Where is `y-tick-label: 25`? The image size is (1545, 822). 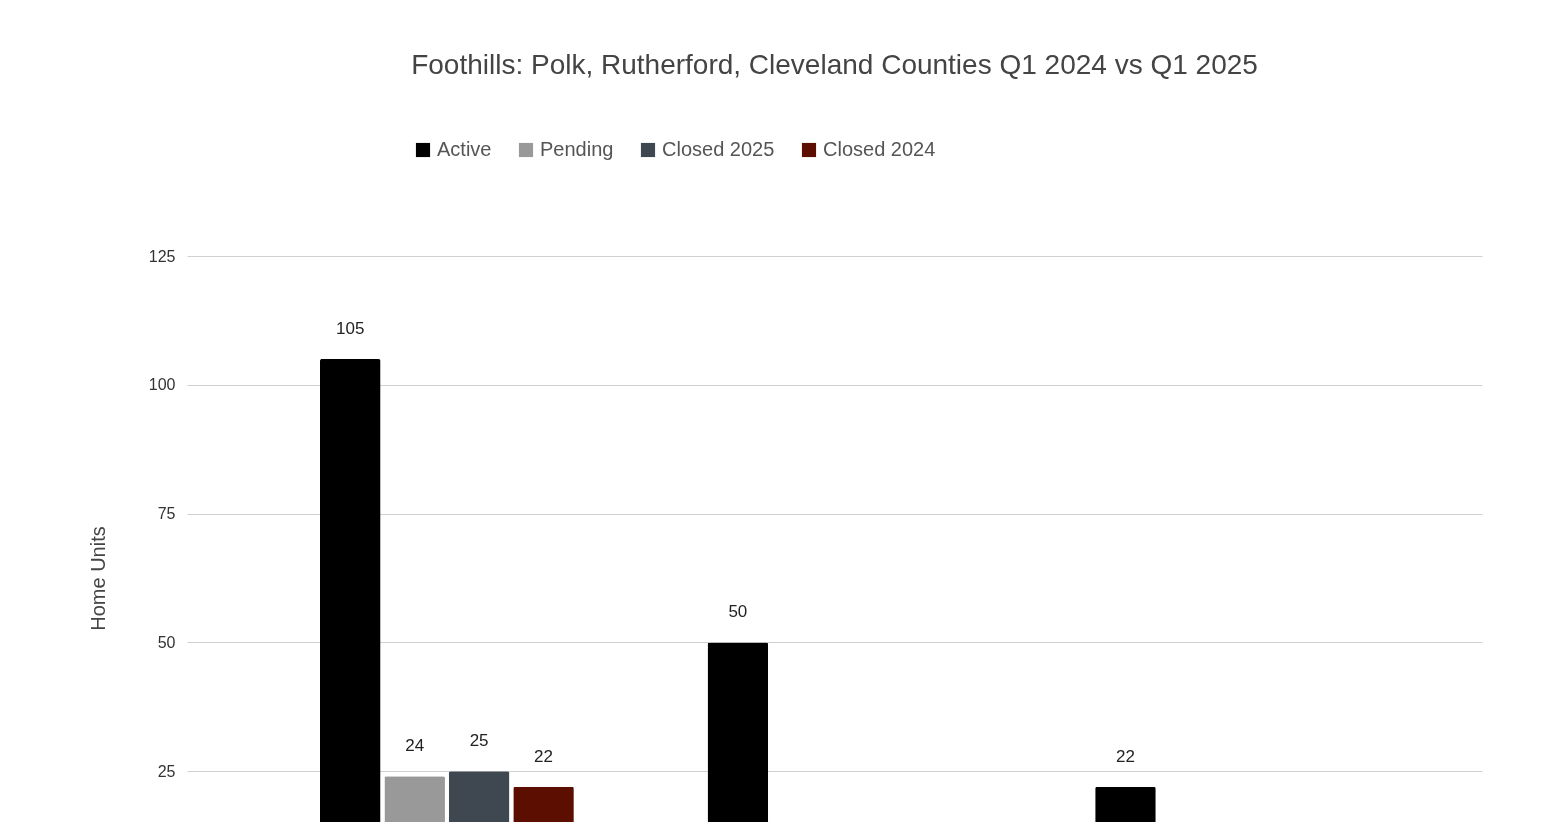
y-tick-label: 25 is located at coordinates (166, 771).